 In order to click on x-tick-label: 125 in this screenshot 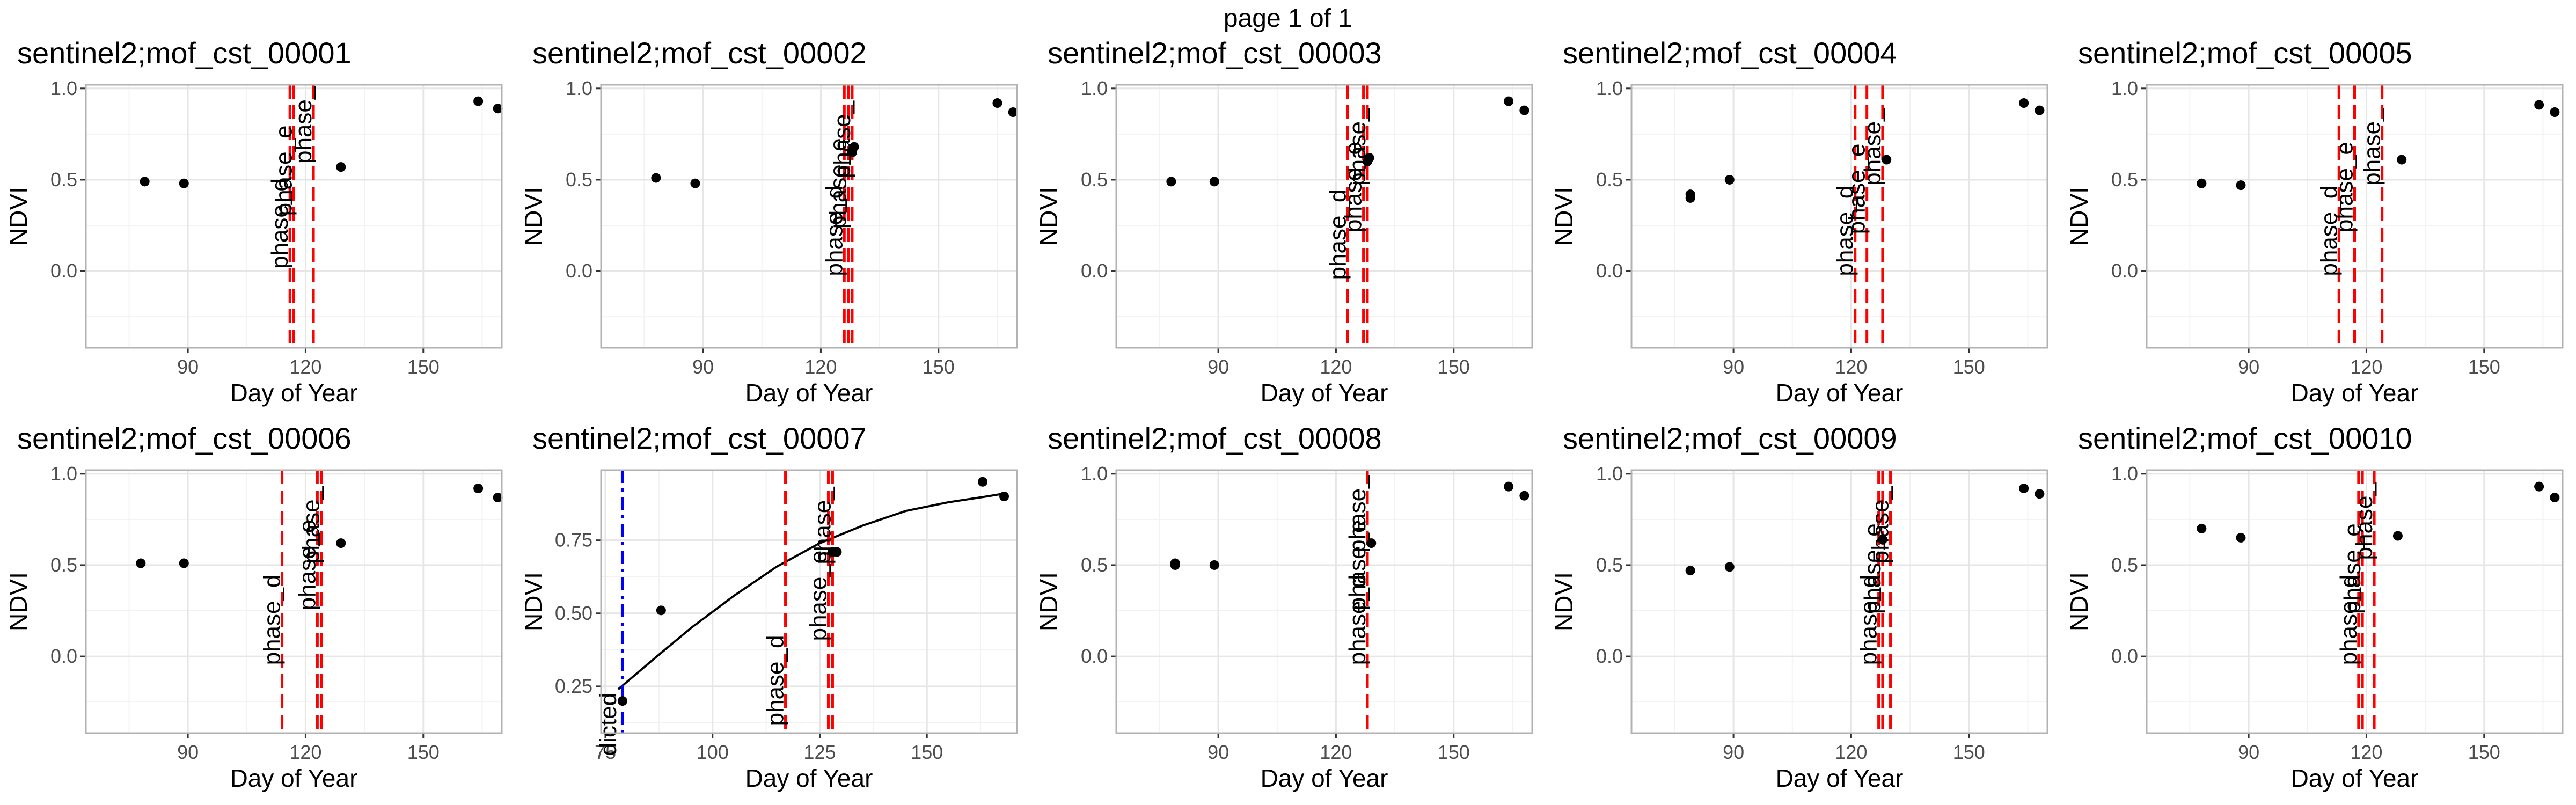, I will do `click(819, 752)`.